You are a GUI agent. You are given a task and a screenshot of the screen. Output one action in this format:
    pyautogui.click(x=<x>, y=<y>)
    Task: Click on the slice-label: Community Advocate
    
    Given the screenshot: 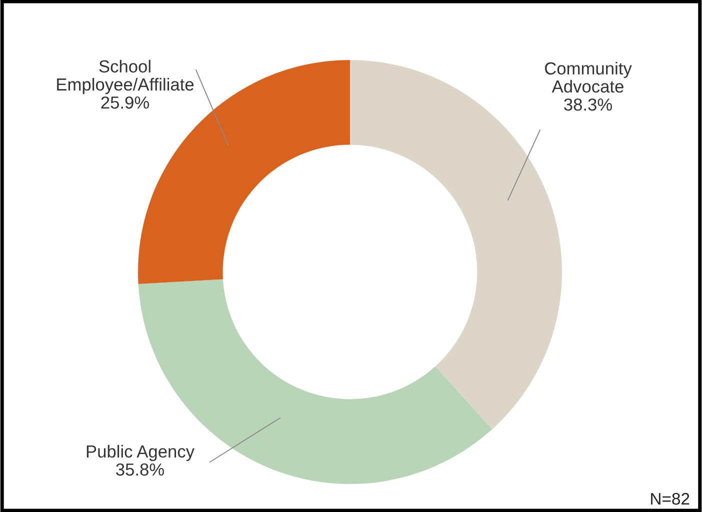 What is the action you would take?
    pyautogui.click(x=588, y=77)
    